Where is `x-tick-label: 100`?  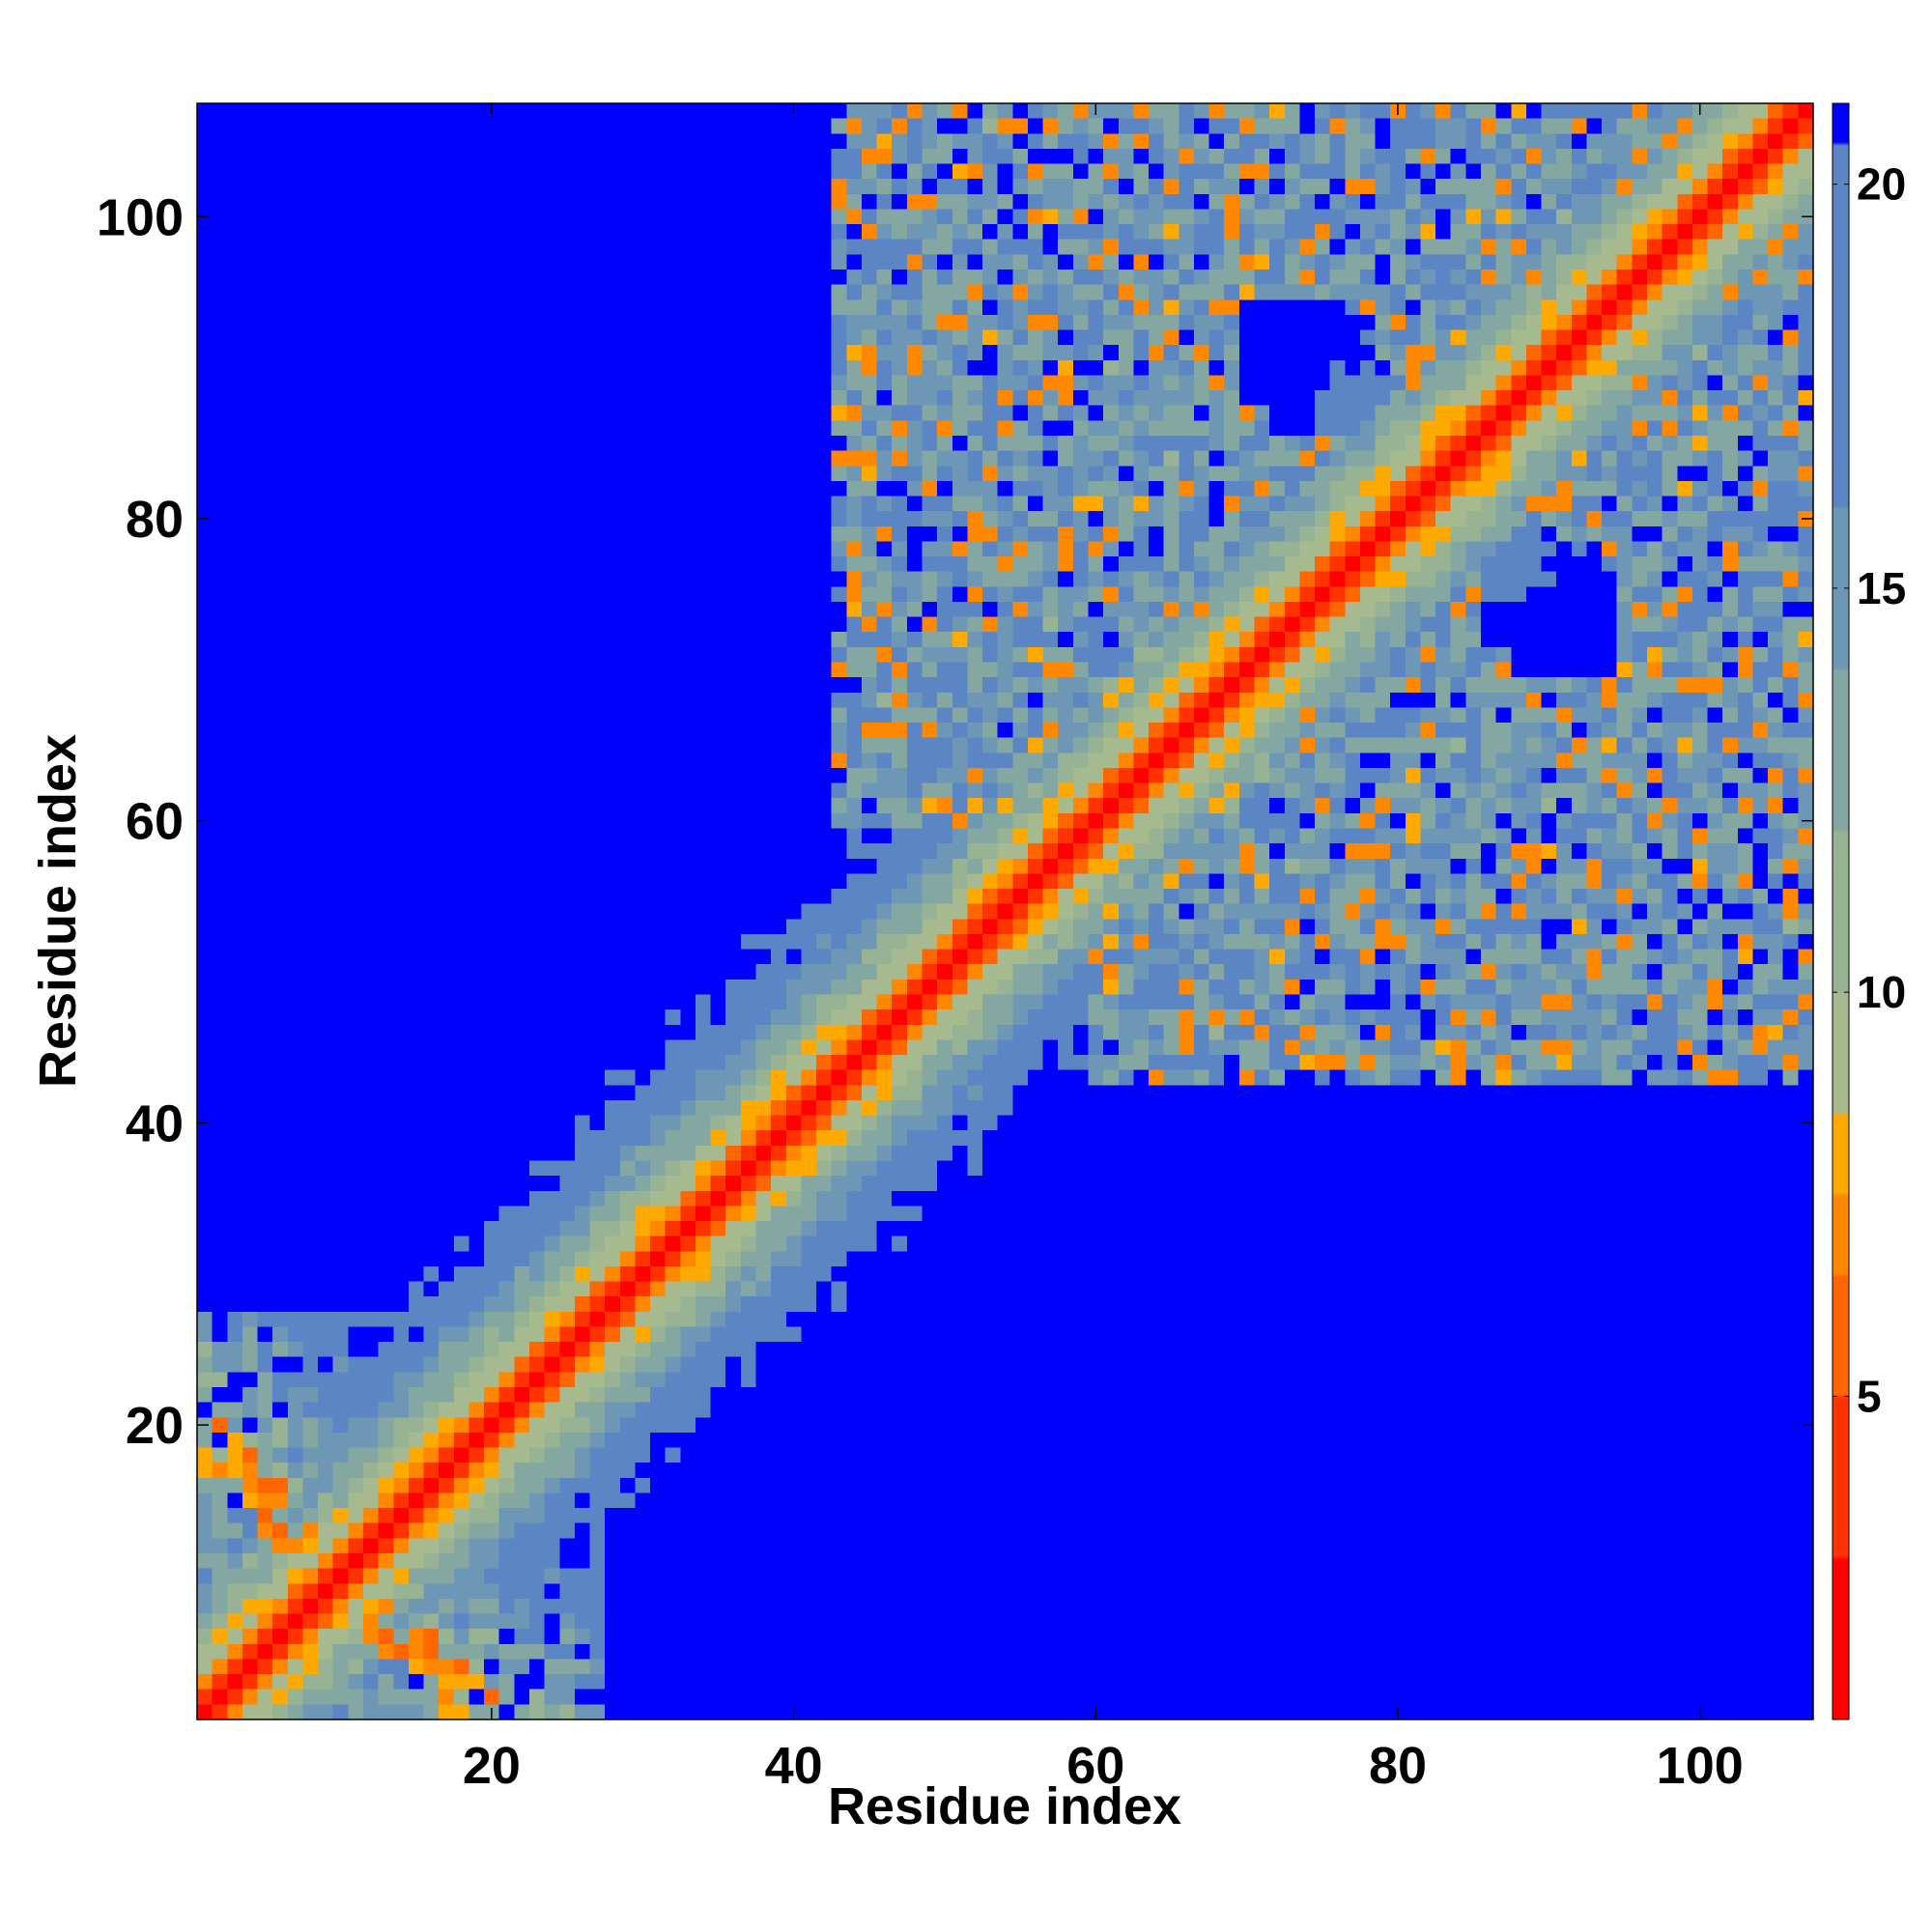
x-tick-label: 100 is located at coordinates (1700, 1766).